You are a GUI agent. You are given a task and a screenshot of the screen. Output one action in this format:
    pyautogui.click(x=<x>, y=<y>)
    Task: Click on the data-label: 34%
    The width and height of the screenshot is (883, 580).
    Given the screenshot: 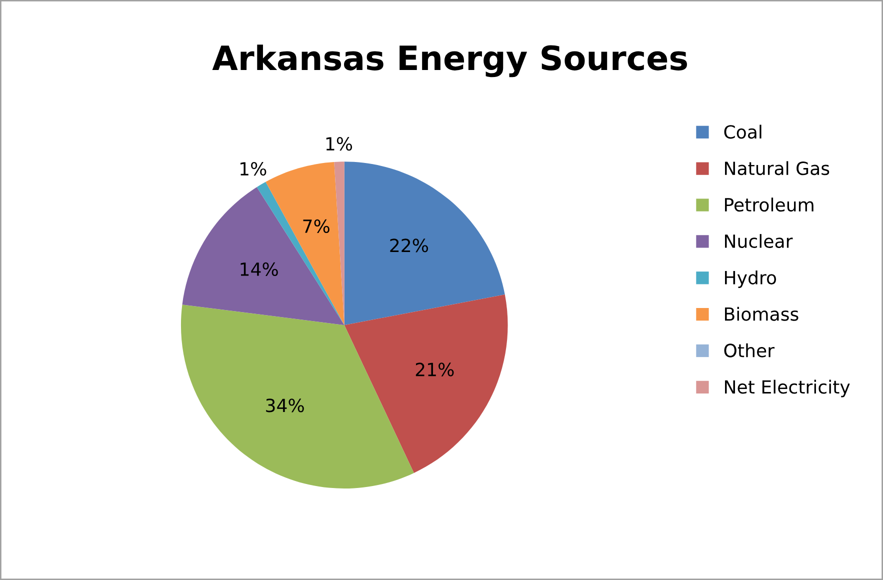 What is the action you would take?
    pyautogui.click(x=285, y=405)
    